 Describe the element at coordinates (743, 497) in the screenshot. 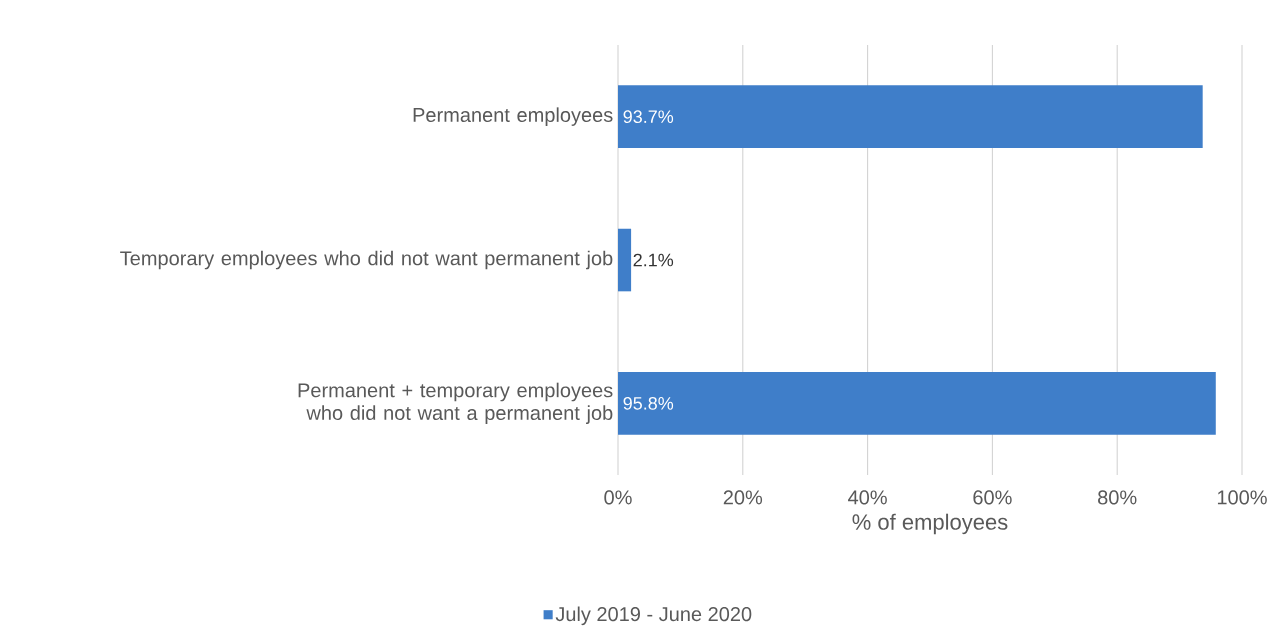

I see `x-tick-label: 20%` at that location.